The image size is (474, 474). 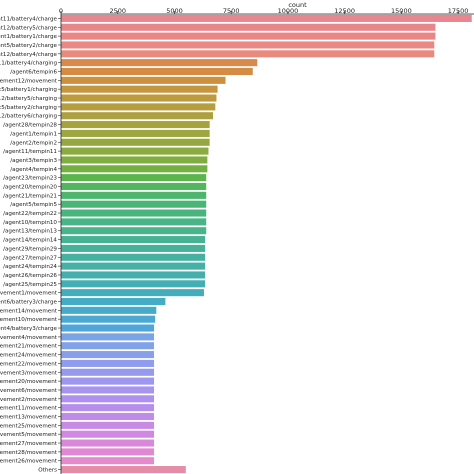 I want to click on y-tick-label: /agent13/tempin13, so click(x=30, y=232).